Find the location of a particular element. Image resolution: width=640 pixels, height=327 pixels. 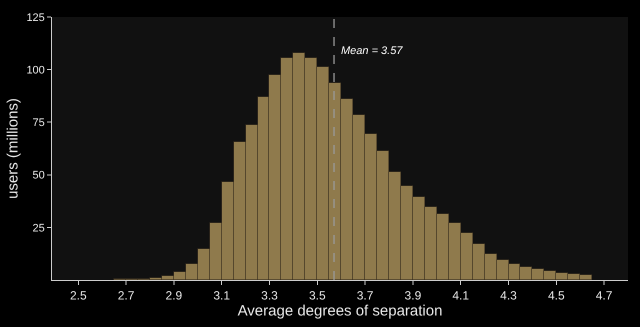

x-tick-label: 4.7 is located at coordinates (604, 295).